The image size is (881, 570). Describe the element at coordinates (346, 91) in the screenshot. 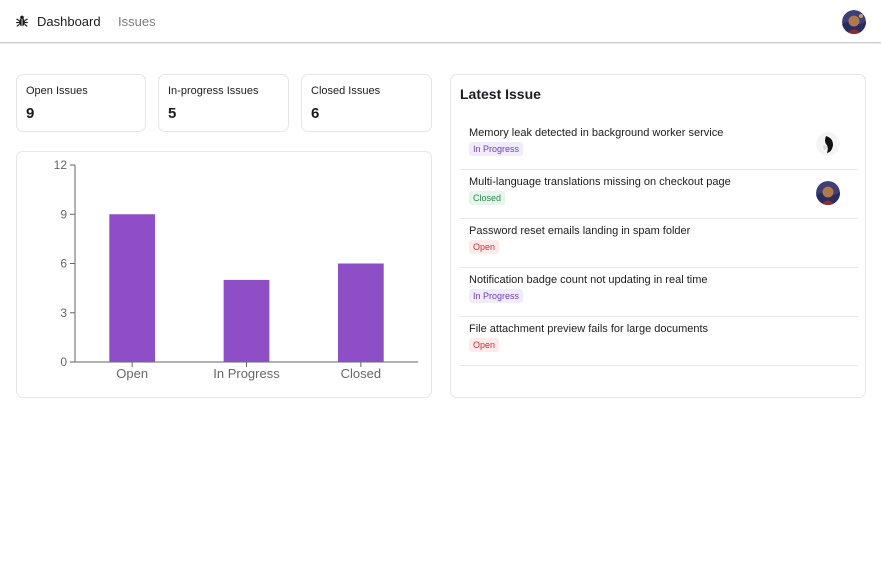

I see `stat-label: Closed Issues` at that location.